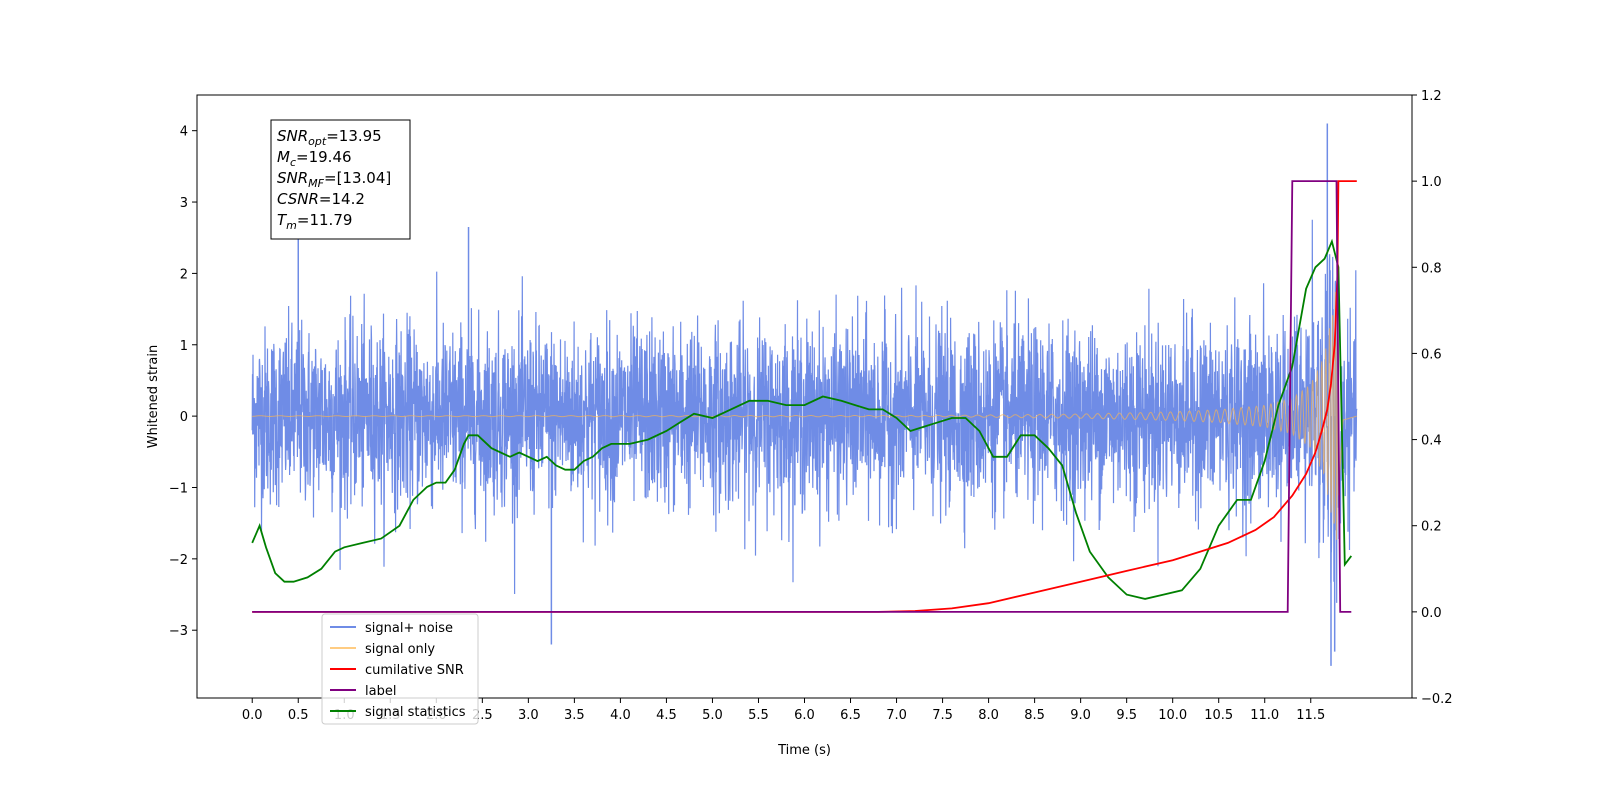 This screenshot has width=1600, height=800. Describe the element at coordinates (184, 132) in the screenshot. I see `y-tick-label-0: 4` at that location.